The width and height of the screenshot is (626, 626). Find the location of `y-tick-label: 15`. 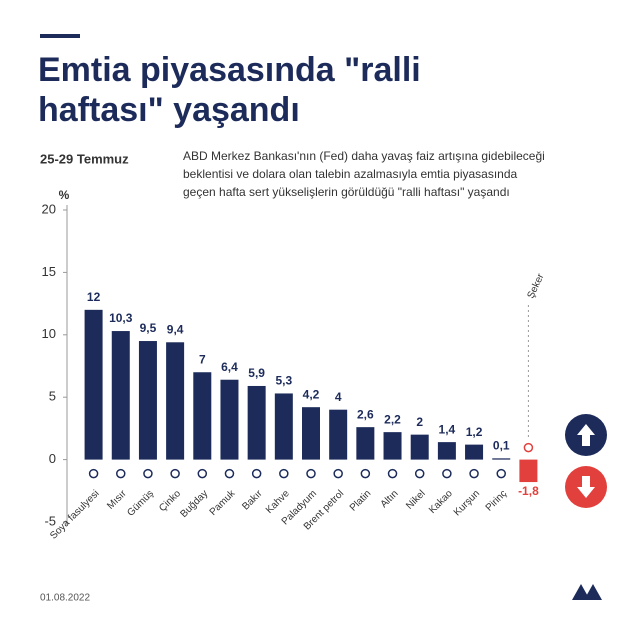

y-tick-label: 15 is located at coordinates (49, 271).